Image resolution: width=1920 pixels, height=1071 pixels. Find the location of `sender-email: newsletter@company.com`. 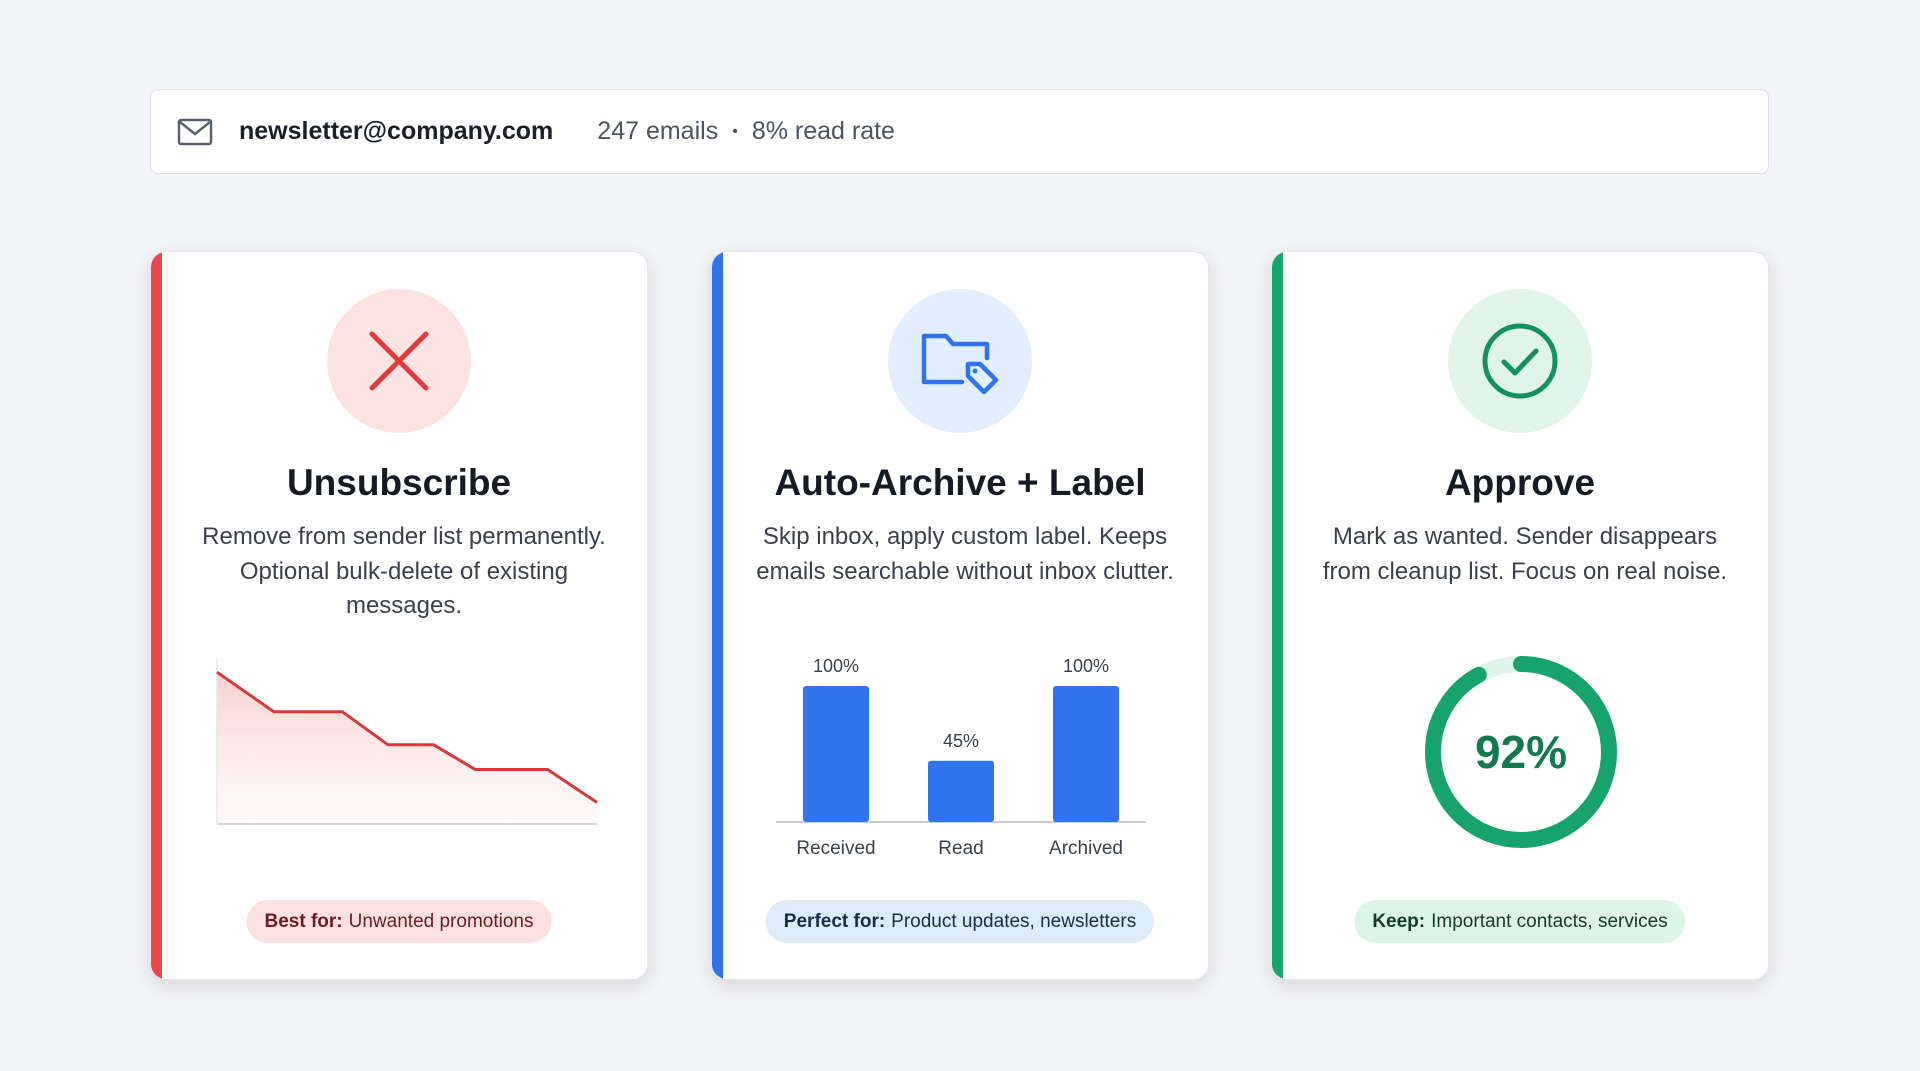

sender-email: newsletter@company.com is located at coordinates (396, 131).